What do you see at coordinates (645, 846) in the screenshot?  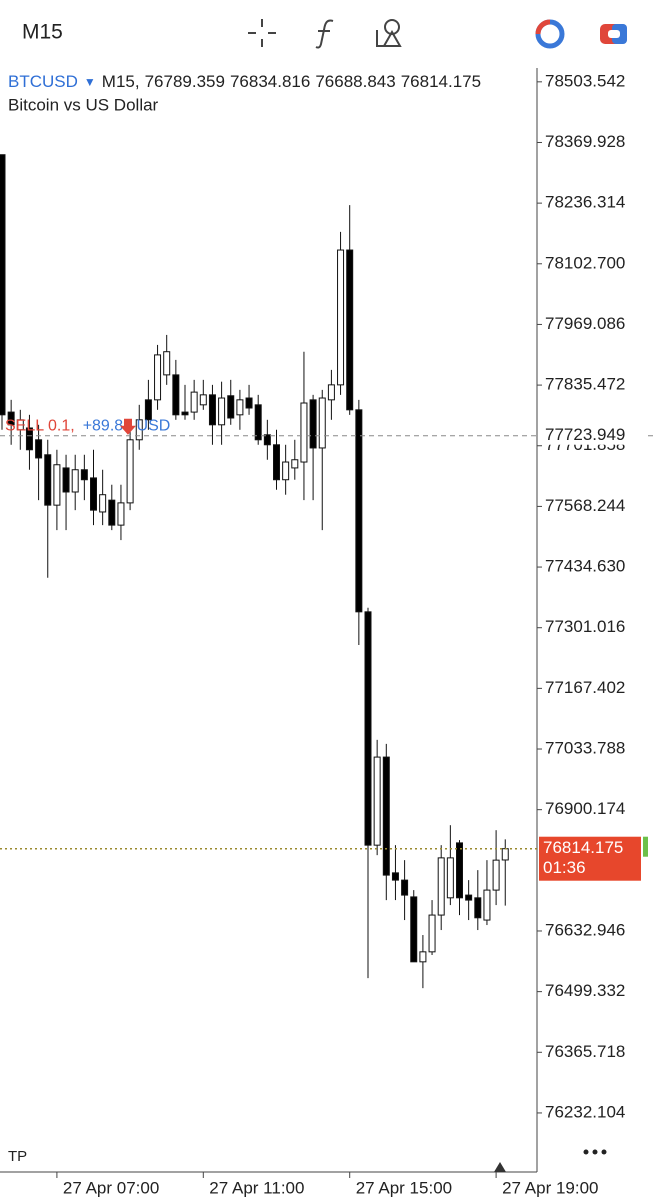 I see `price-box-tab` at bounding box center [645, 846].